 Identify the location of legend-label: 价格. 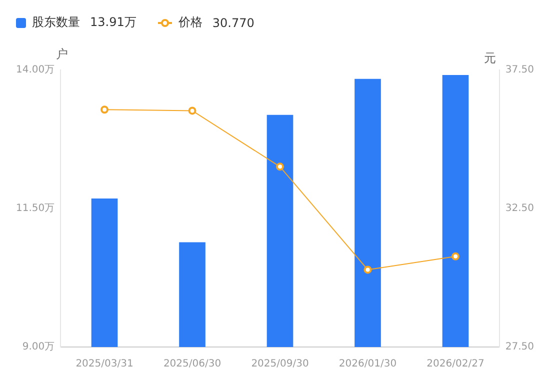
(190, 22).